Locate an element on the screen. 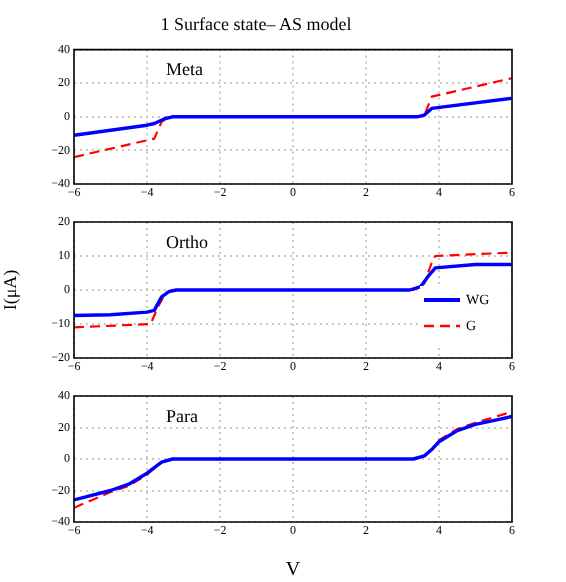  annotation: Ortho is located at coordinates (187, 241).